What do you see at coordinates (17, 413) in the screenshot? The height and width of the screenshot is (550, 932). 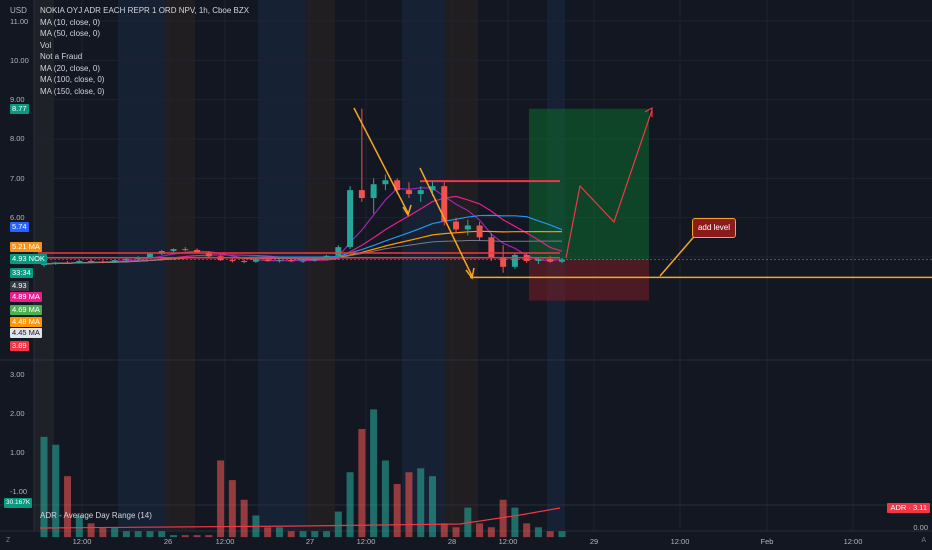 I see `volume-axis-label: 2.00` at bounding box center [17, 413].